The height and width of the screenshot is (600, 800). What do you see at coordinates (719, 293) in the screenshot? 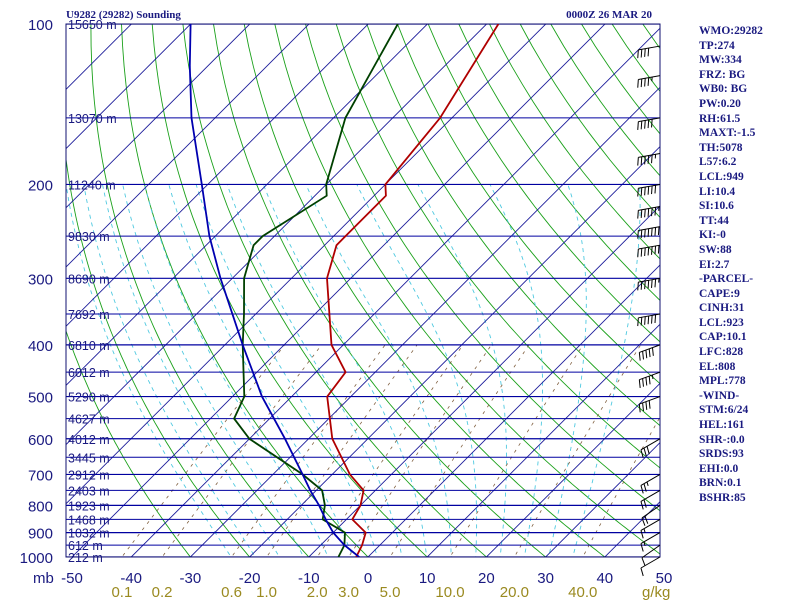
I see `stat-item: CAPE:9` at bounding box center [719, 293].